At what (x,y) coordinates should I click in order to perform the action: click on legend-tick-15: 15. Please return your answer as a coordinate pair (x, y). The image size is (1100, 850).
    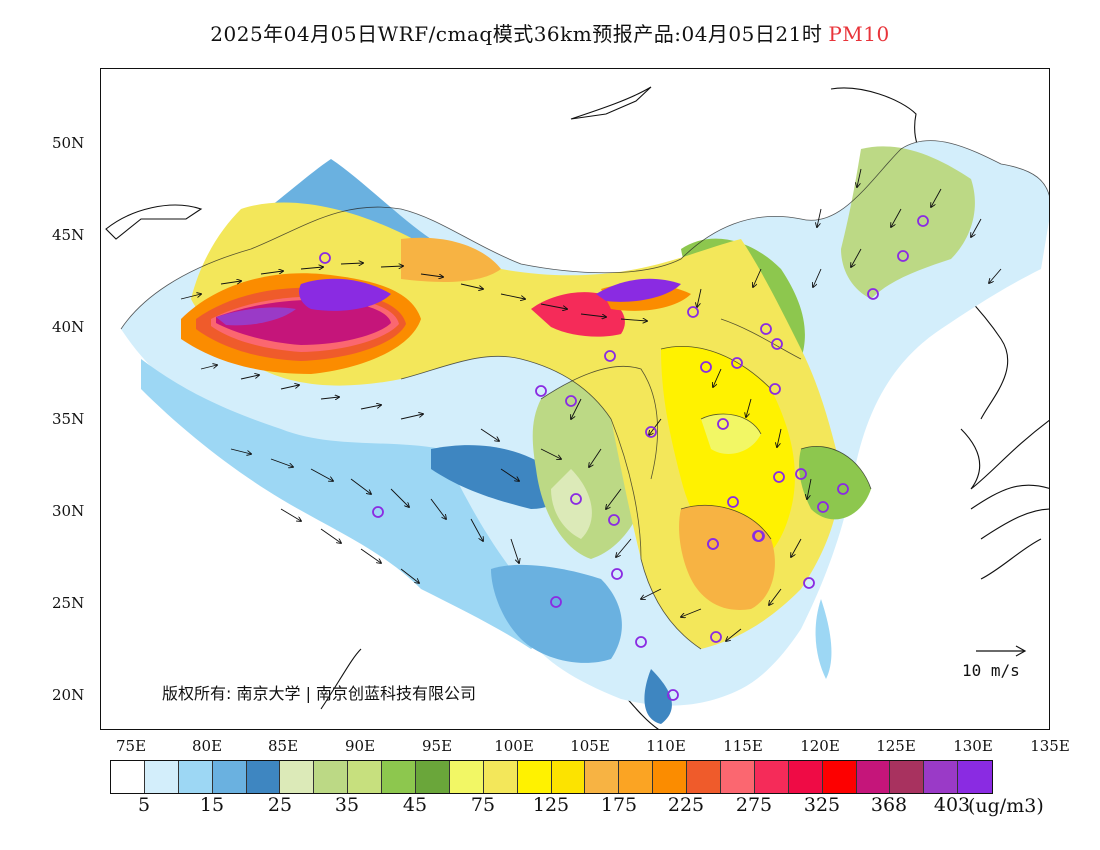
    Looking at the image, I should click on (212, 805).